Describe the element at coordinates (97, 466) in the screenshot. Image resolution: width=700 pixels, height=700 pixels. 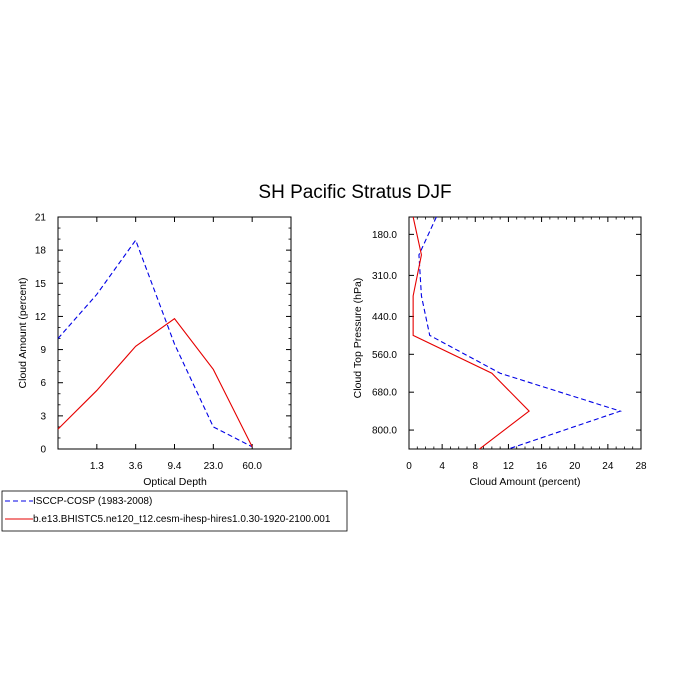
I see `left-x-tick-label: 1.3` at that location.